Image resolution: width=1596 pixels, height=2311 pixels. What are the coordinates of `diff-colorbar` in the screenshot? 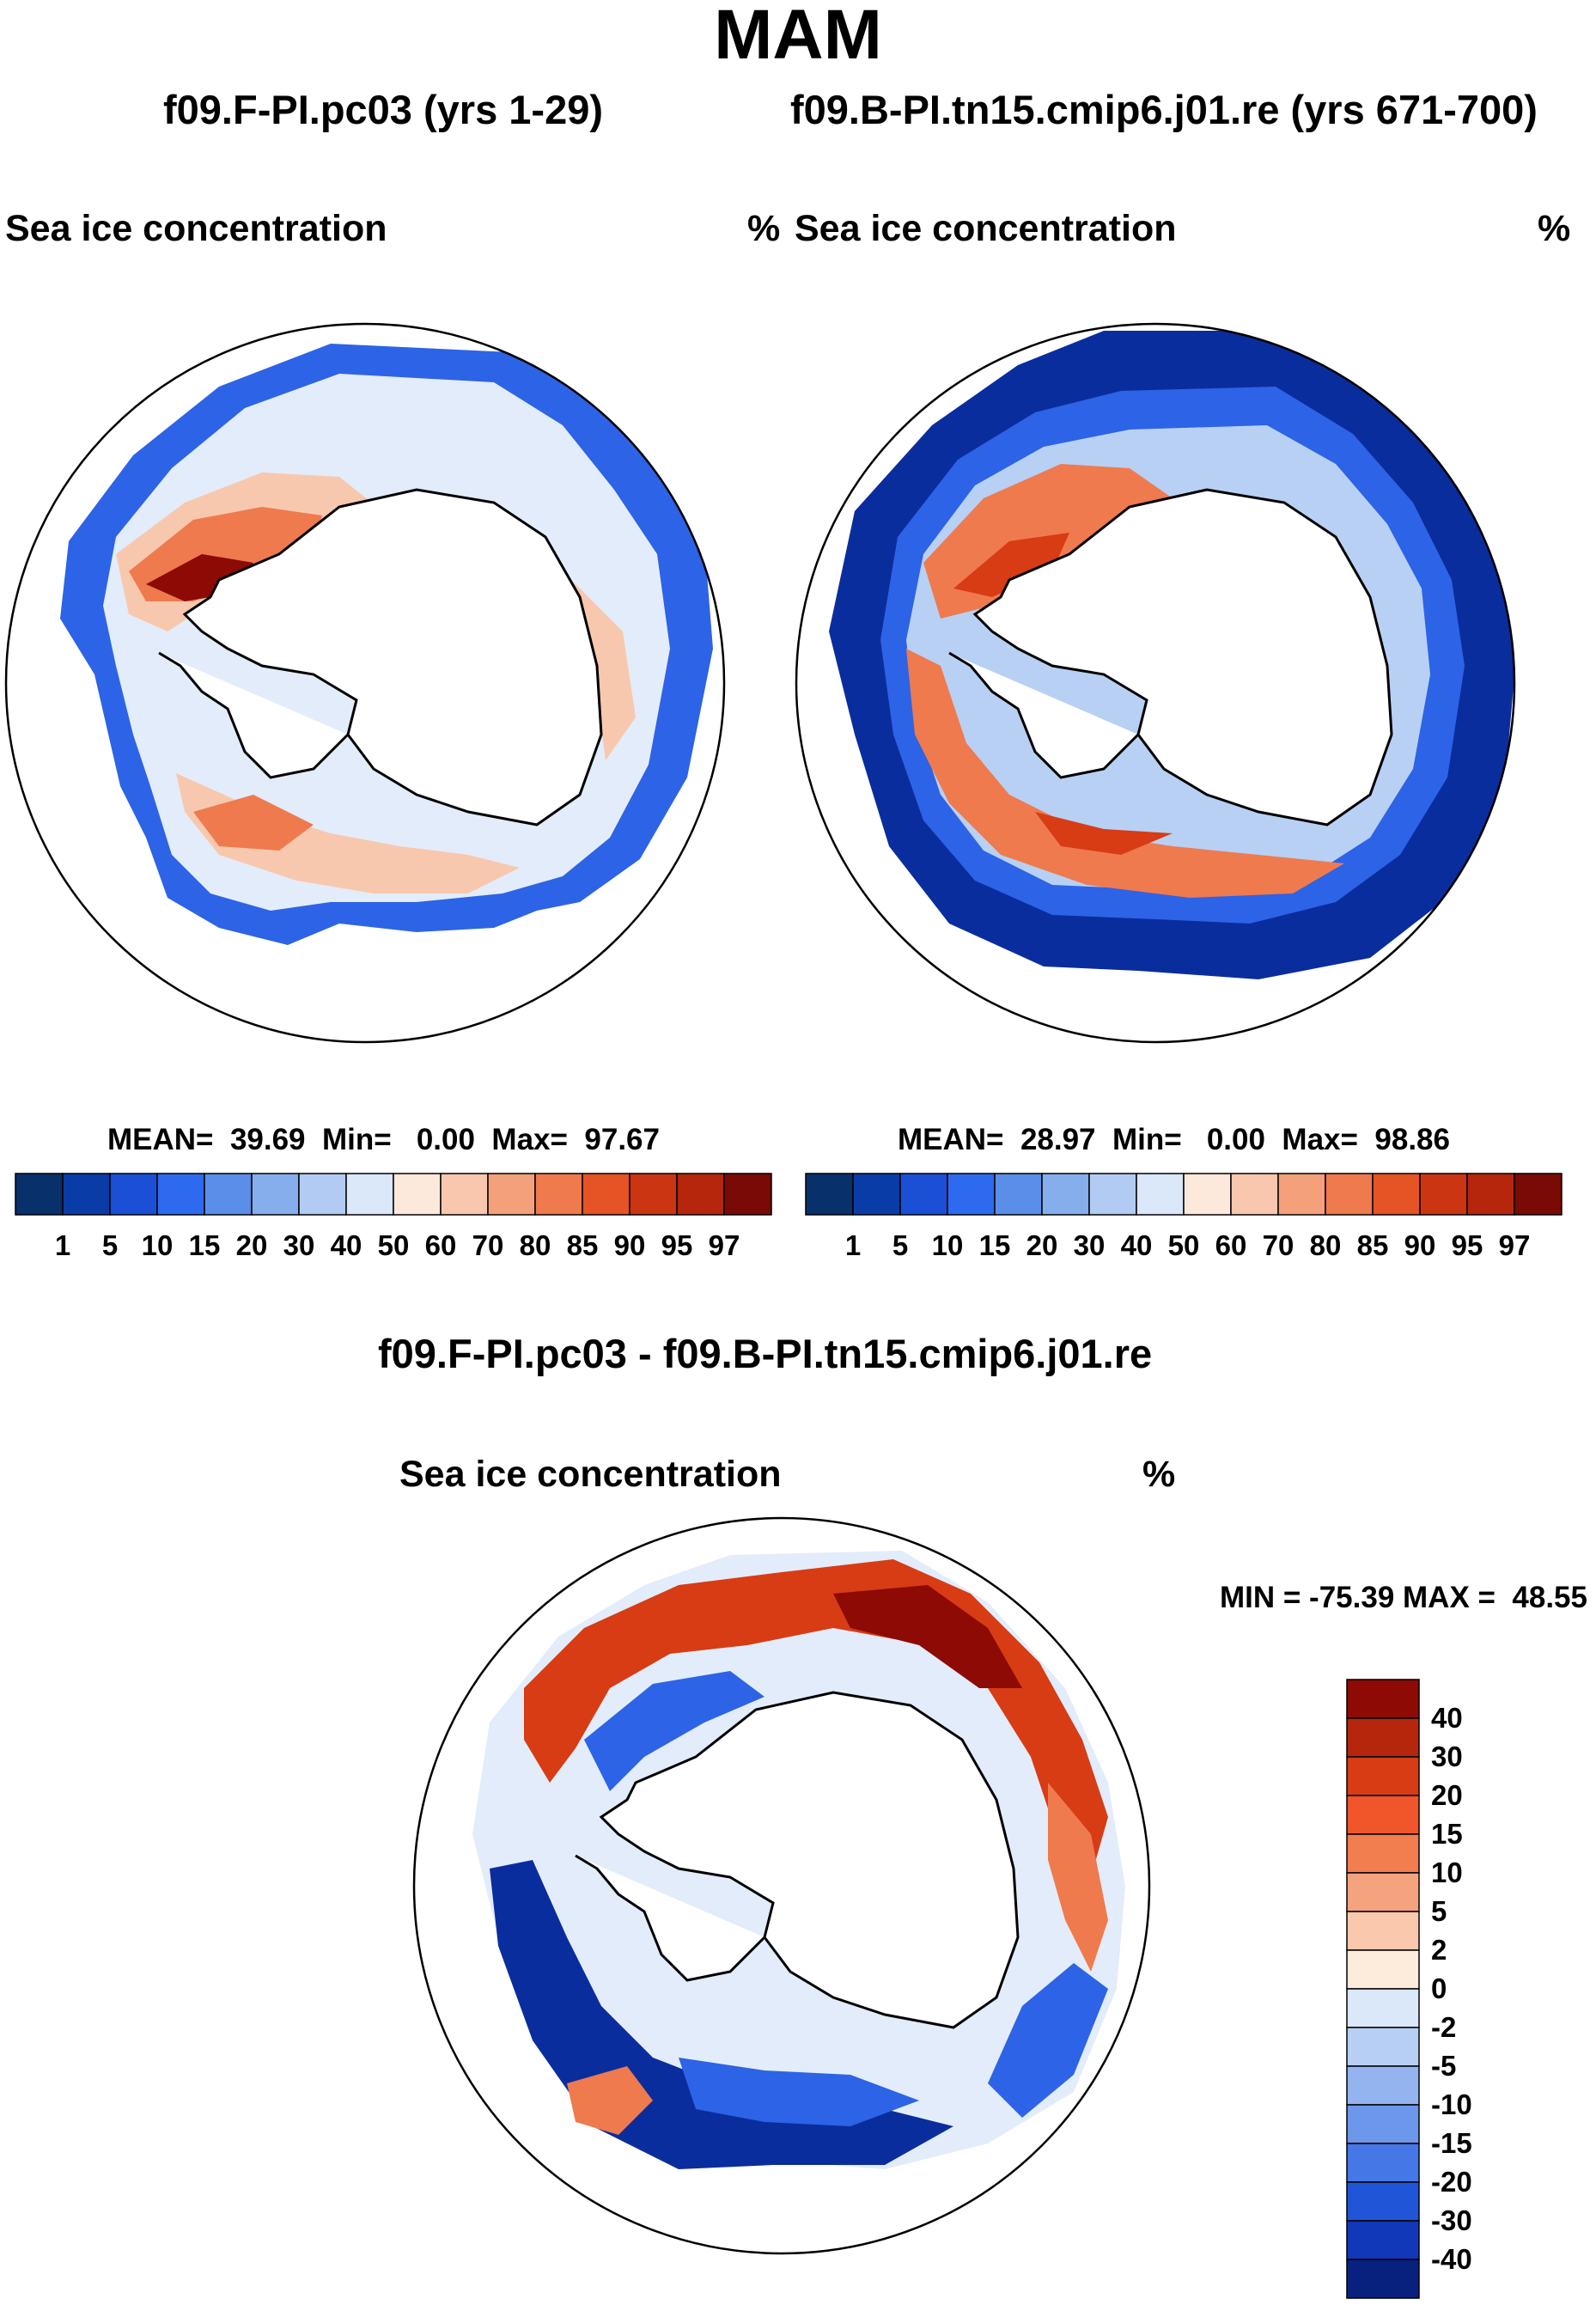 It's located at (1383, 1989).